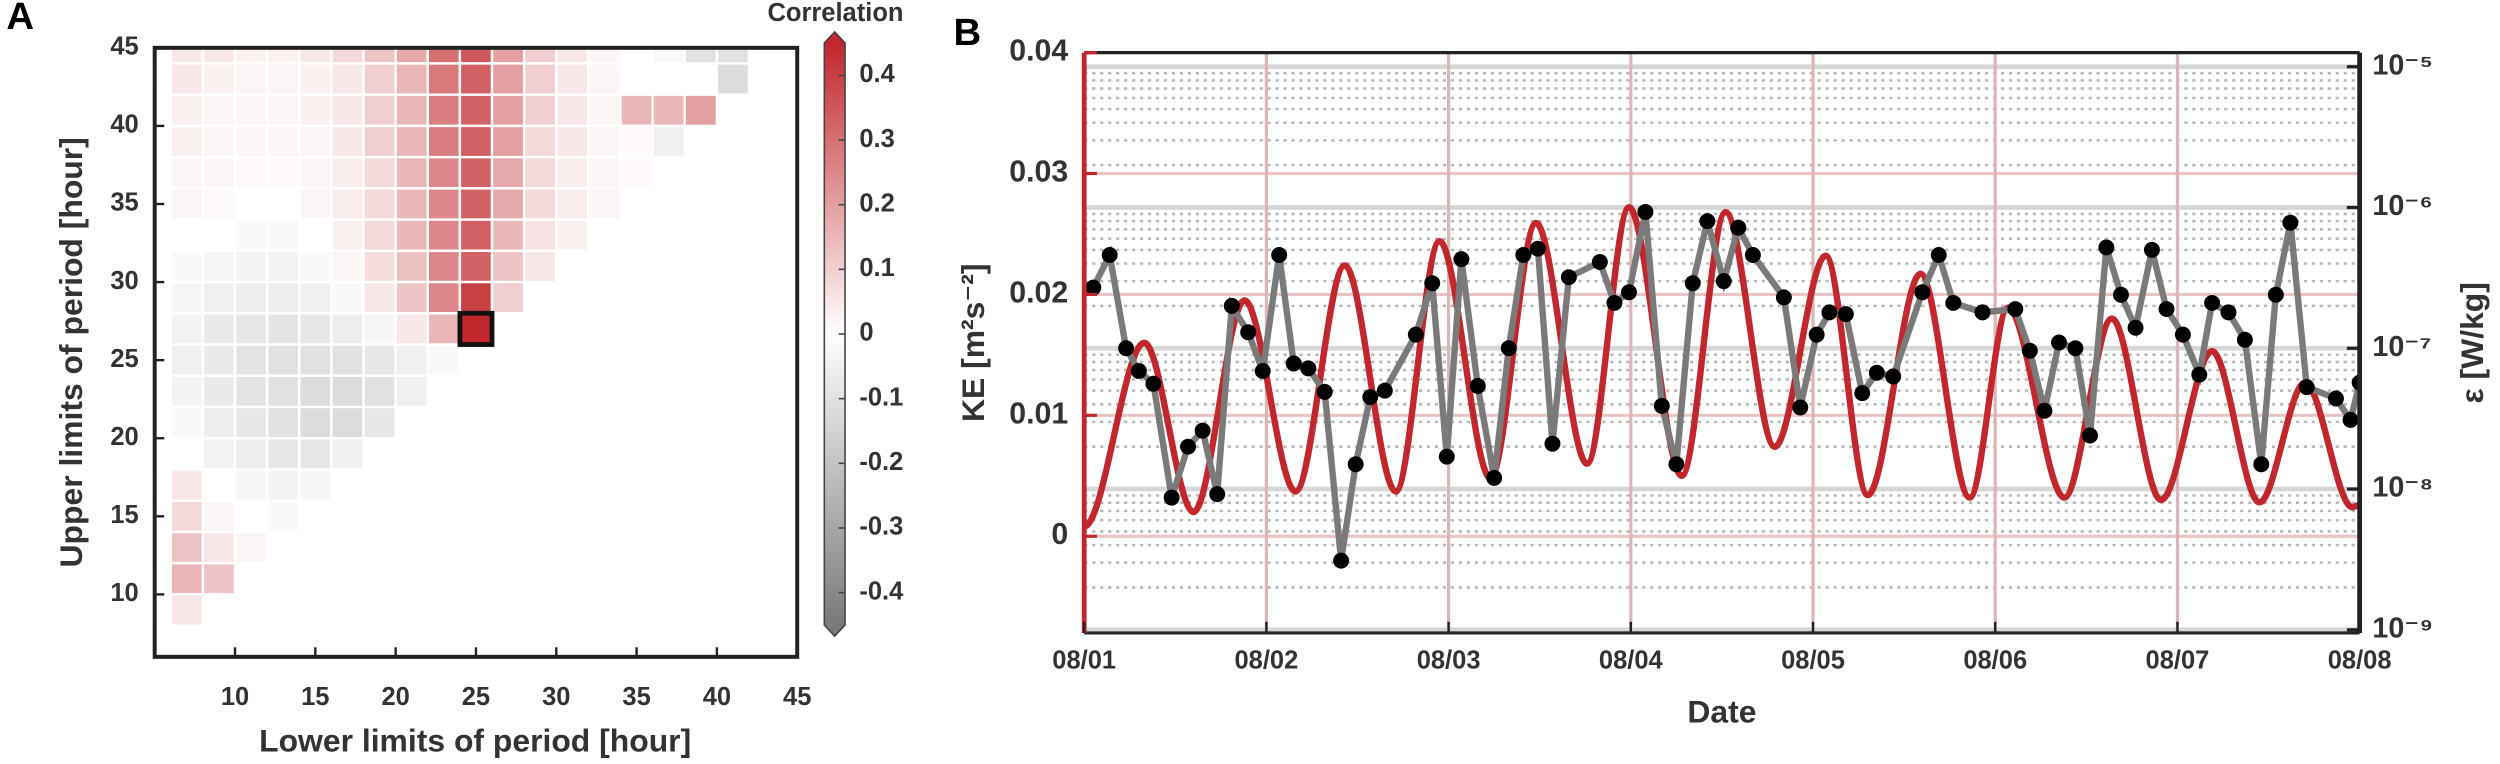 Image resolution: width=2500 pixels, height=764 pixels. I want to click on y-tick-label: 0, so click(1059, 534).